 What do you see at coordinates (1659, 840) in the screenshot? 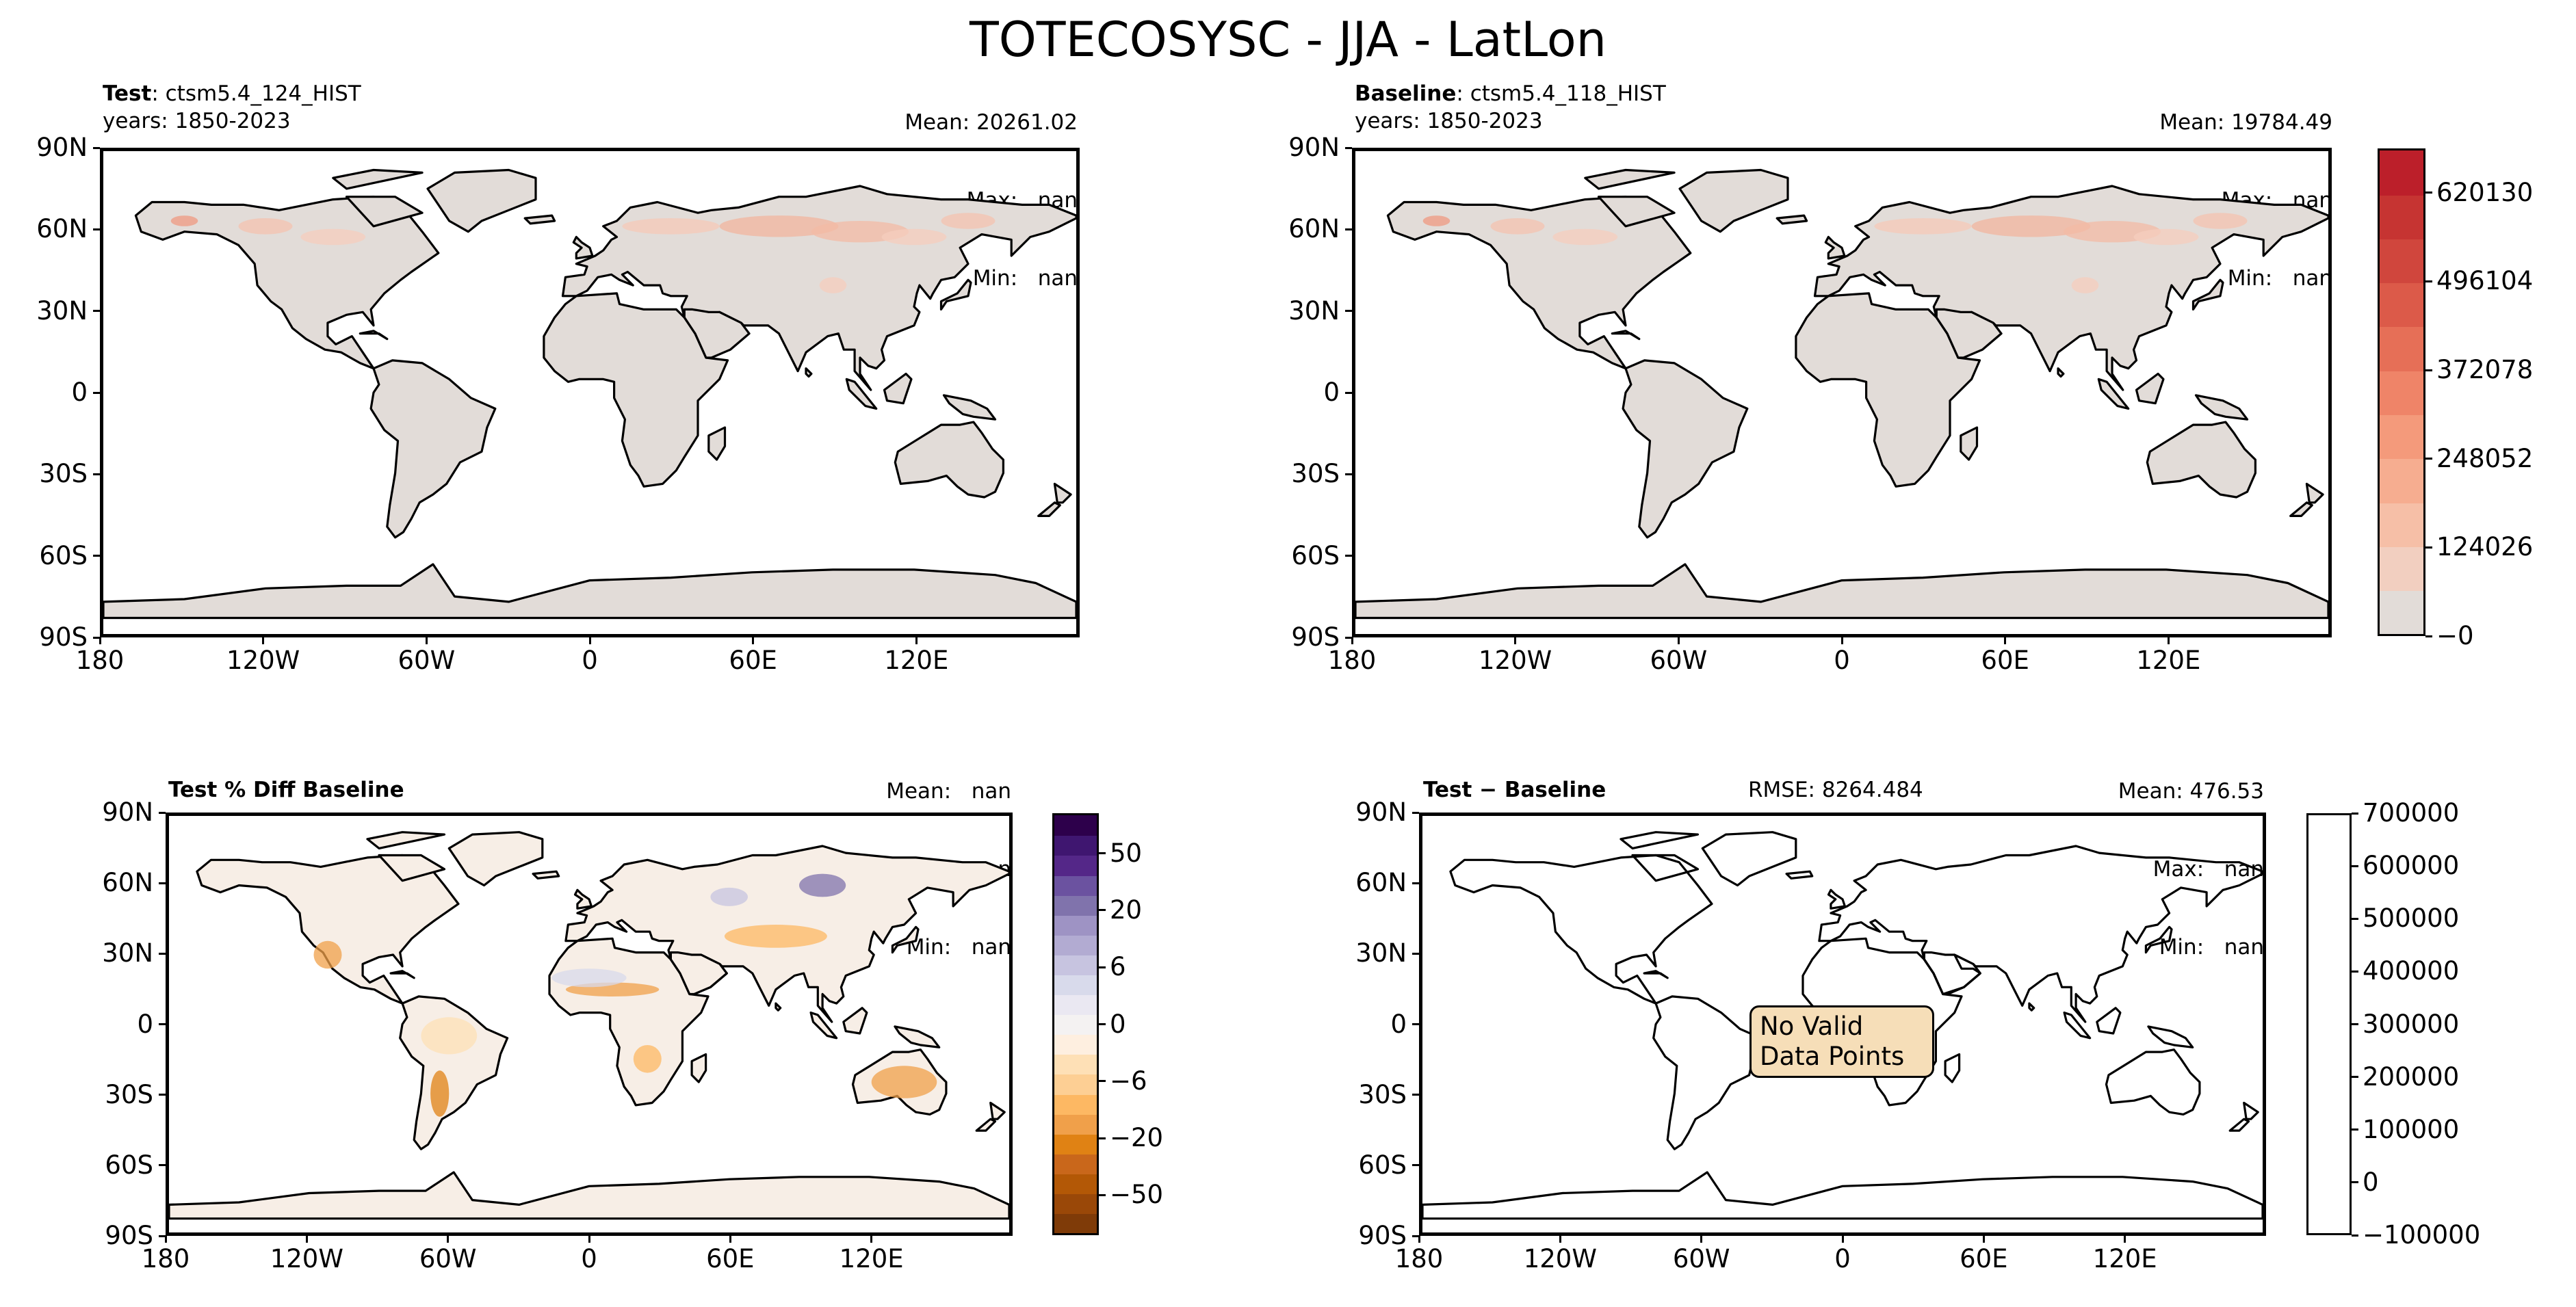
I see `diff-landmass-ellesmere` at bounding box center [1659, 840].